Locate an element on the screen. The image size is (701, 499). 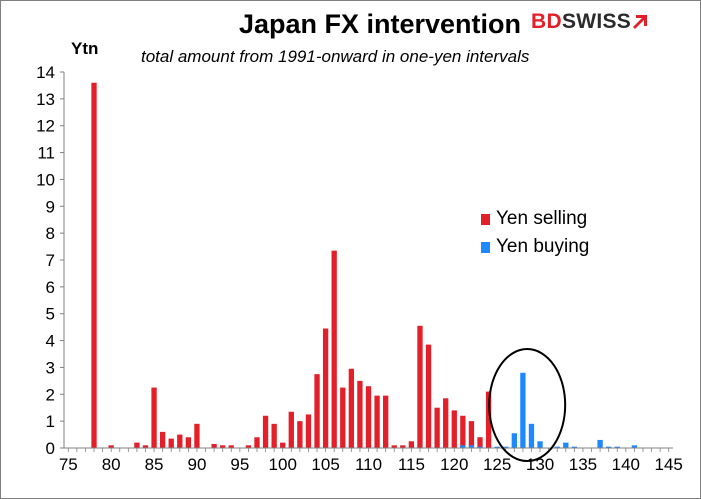
x-tick-label: 105 is located at coordinates (325, 464).